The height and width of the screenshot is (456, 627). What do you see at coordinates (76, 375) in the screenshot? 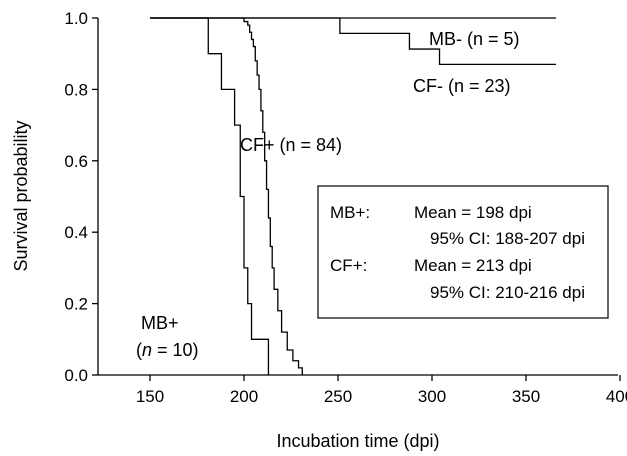
I see `y-tick-label: 0.0` at bounding box center [76, 375].